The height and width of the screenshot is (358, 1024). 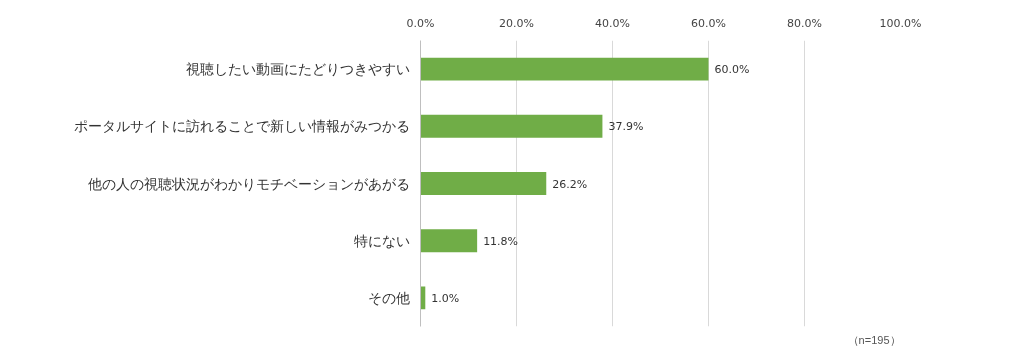 I want to click on data-label: 1.0%, so click(x=445, y=298).